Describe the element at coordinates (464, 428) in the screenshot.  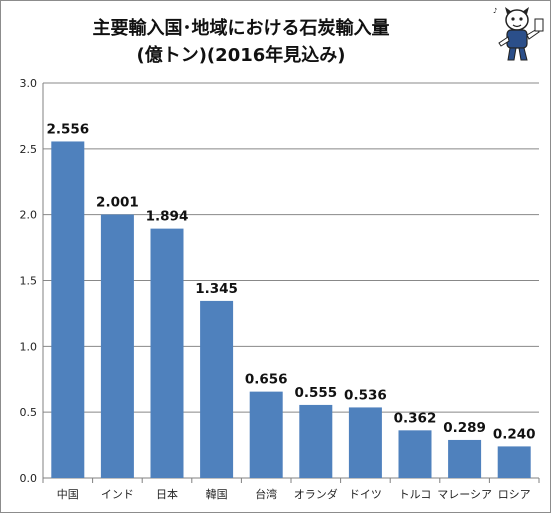
I see `data-label: 0.289` at that location.